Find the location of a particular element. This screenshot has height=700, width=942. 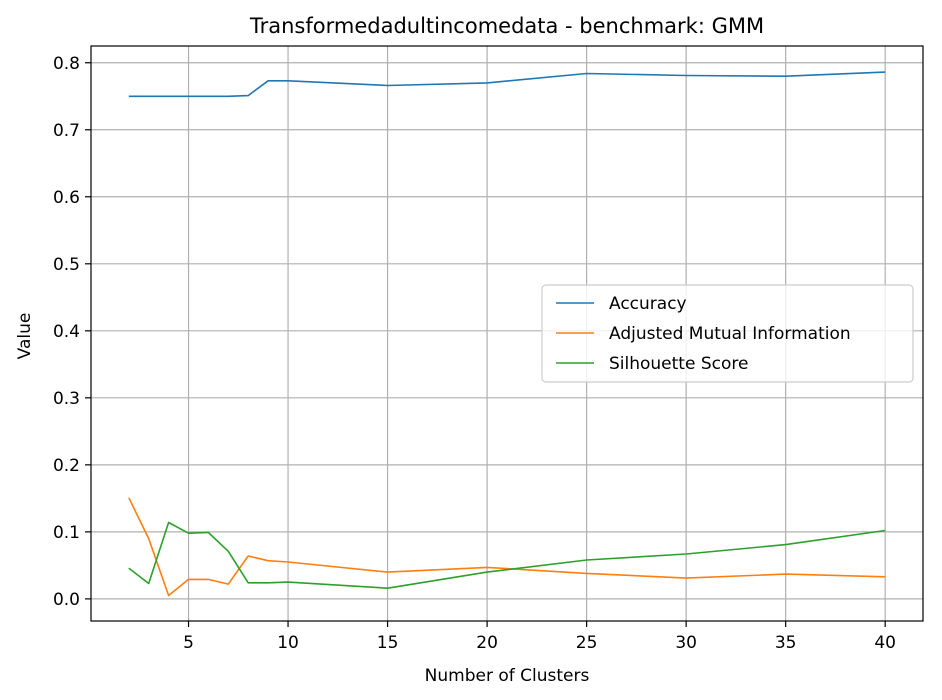

y-axis-label: Value is located at coordinates (25, 336).